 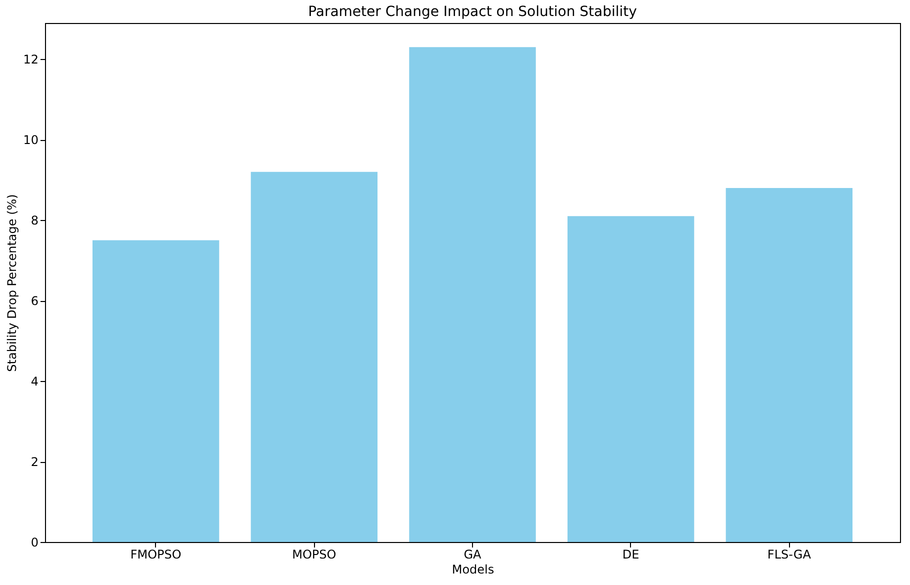 What do you see at coordinates (34, 543) in the screenshot?
I see `y-tick-label: 0` at bounding box center [34, 543].